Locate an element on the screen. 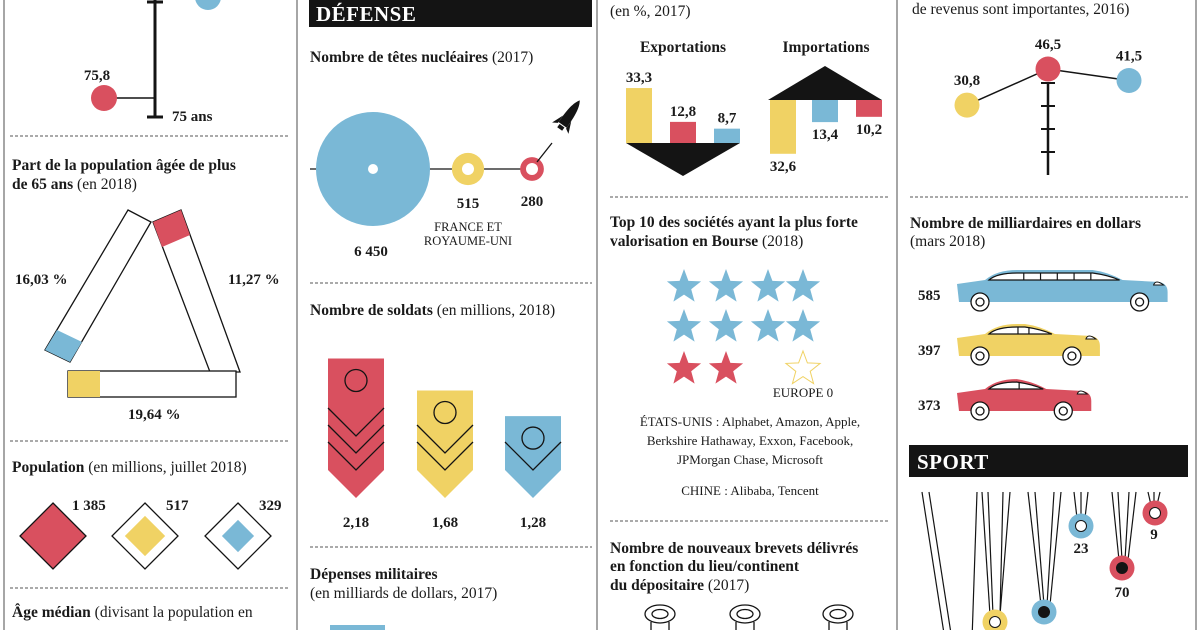 The height and width of the screenshot is (630, 1200). section-title: valorisation en Bourse (2018) is located at coordinates (706, 241).